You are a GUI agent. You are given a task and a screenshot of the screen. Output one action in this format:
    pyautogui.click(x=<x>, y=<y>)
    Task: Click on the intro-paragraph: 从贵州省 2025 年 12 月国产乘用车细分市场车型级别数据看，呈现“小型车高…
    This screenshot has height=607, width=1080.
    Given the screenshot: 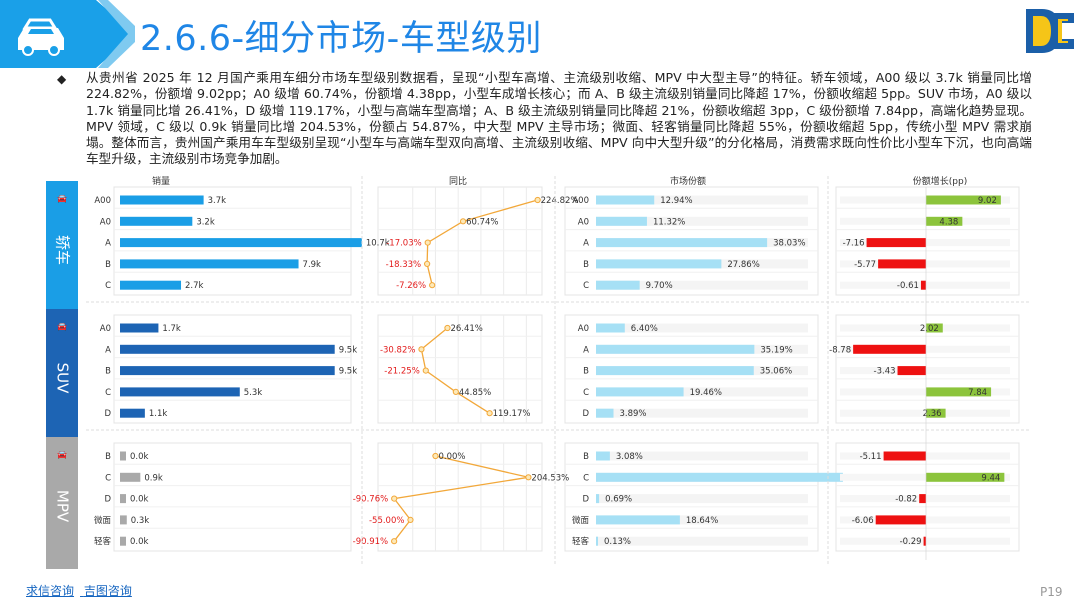 What is the action you would take?
    pyautogui.click(x=559, y=118)
    